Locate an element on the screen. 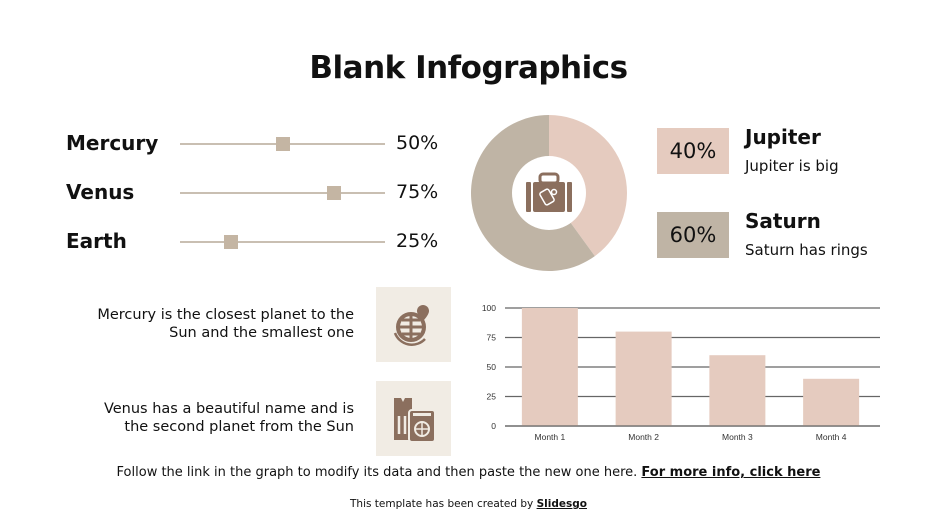 This screenshot has height=527, width=937. y-tick-label: 0 is located at coordinates (493, 426).